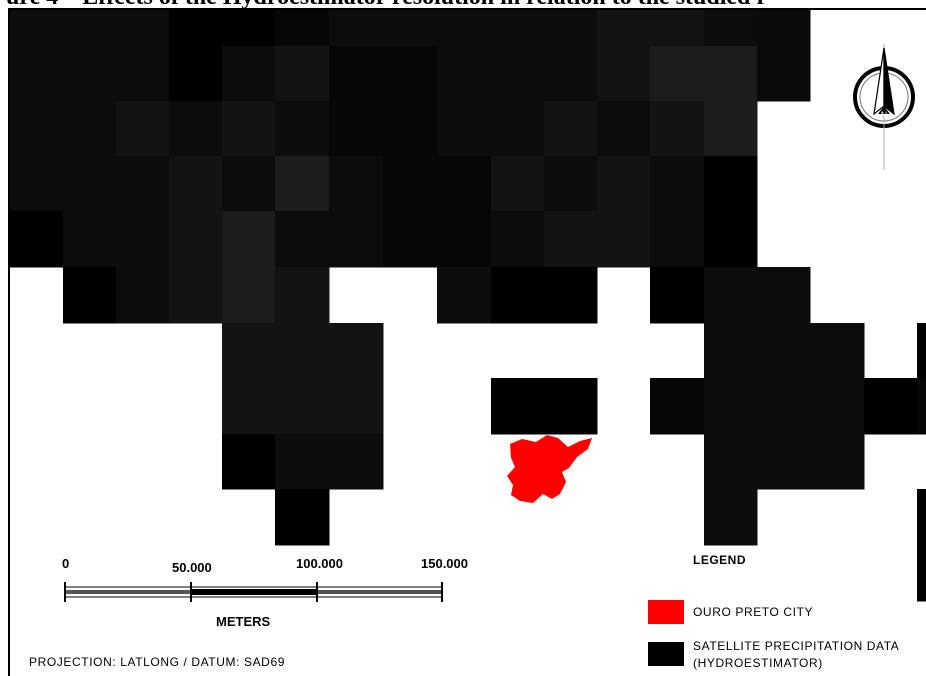 The image size is (926, 676). What do you see at coordinates (758, 663) in the screenshot?
I see `legend-label-satellite-2: (HYDROESTIMATOR)` at bounding box center [758, 663].